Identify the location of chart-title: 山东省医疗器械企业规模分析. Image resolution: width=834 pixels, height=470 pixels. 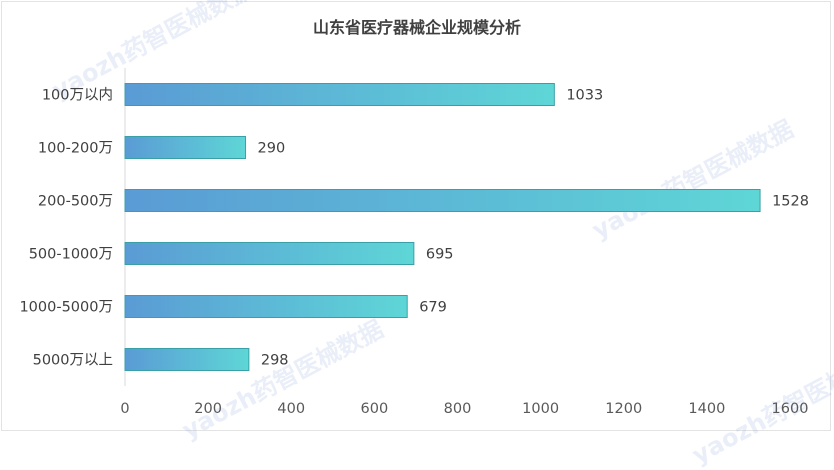
(416, 27).